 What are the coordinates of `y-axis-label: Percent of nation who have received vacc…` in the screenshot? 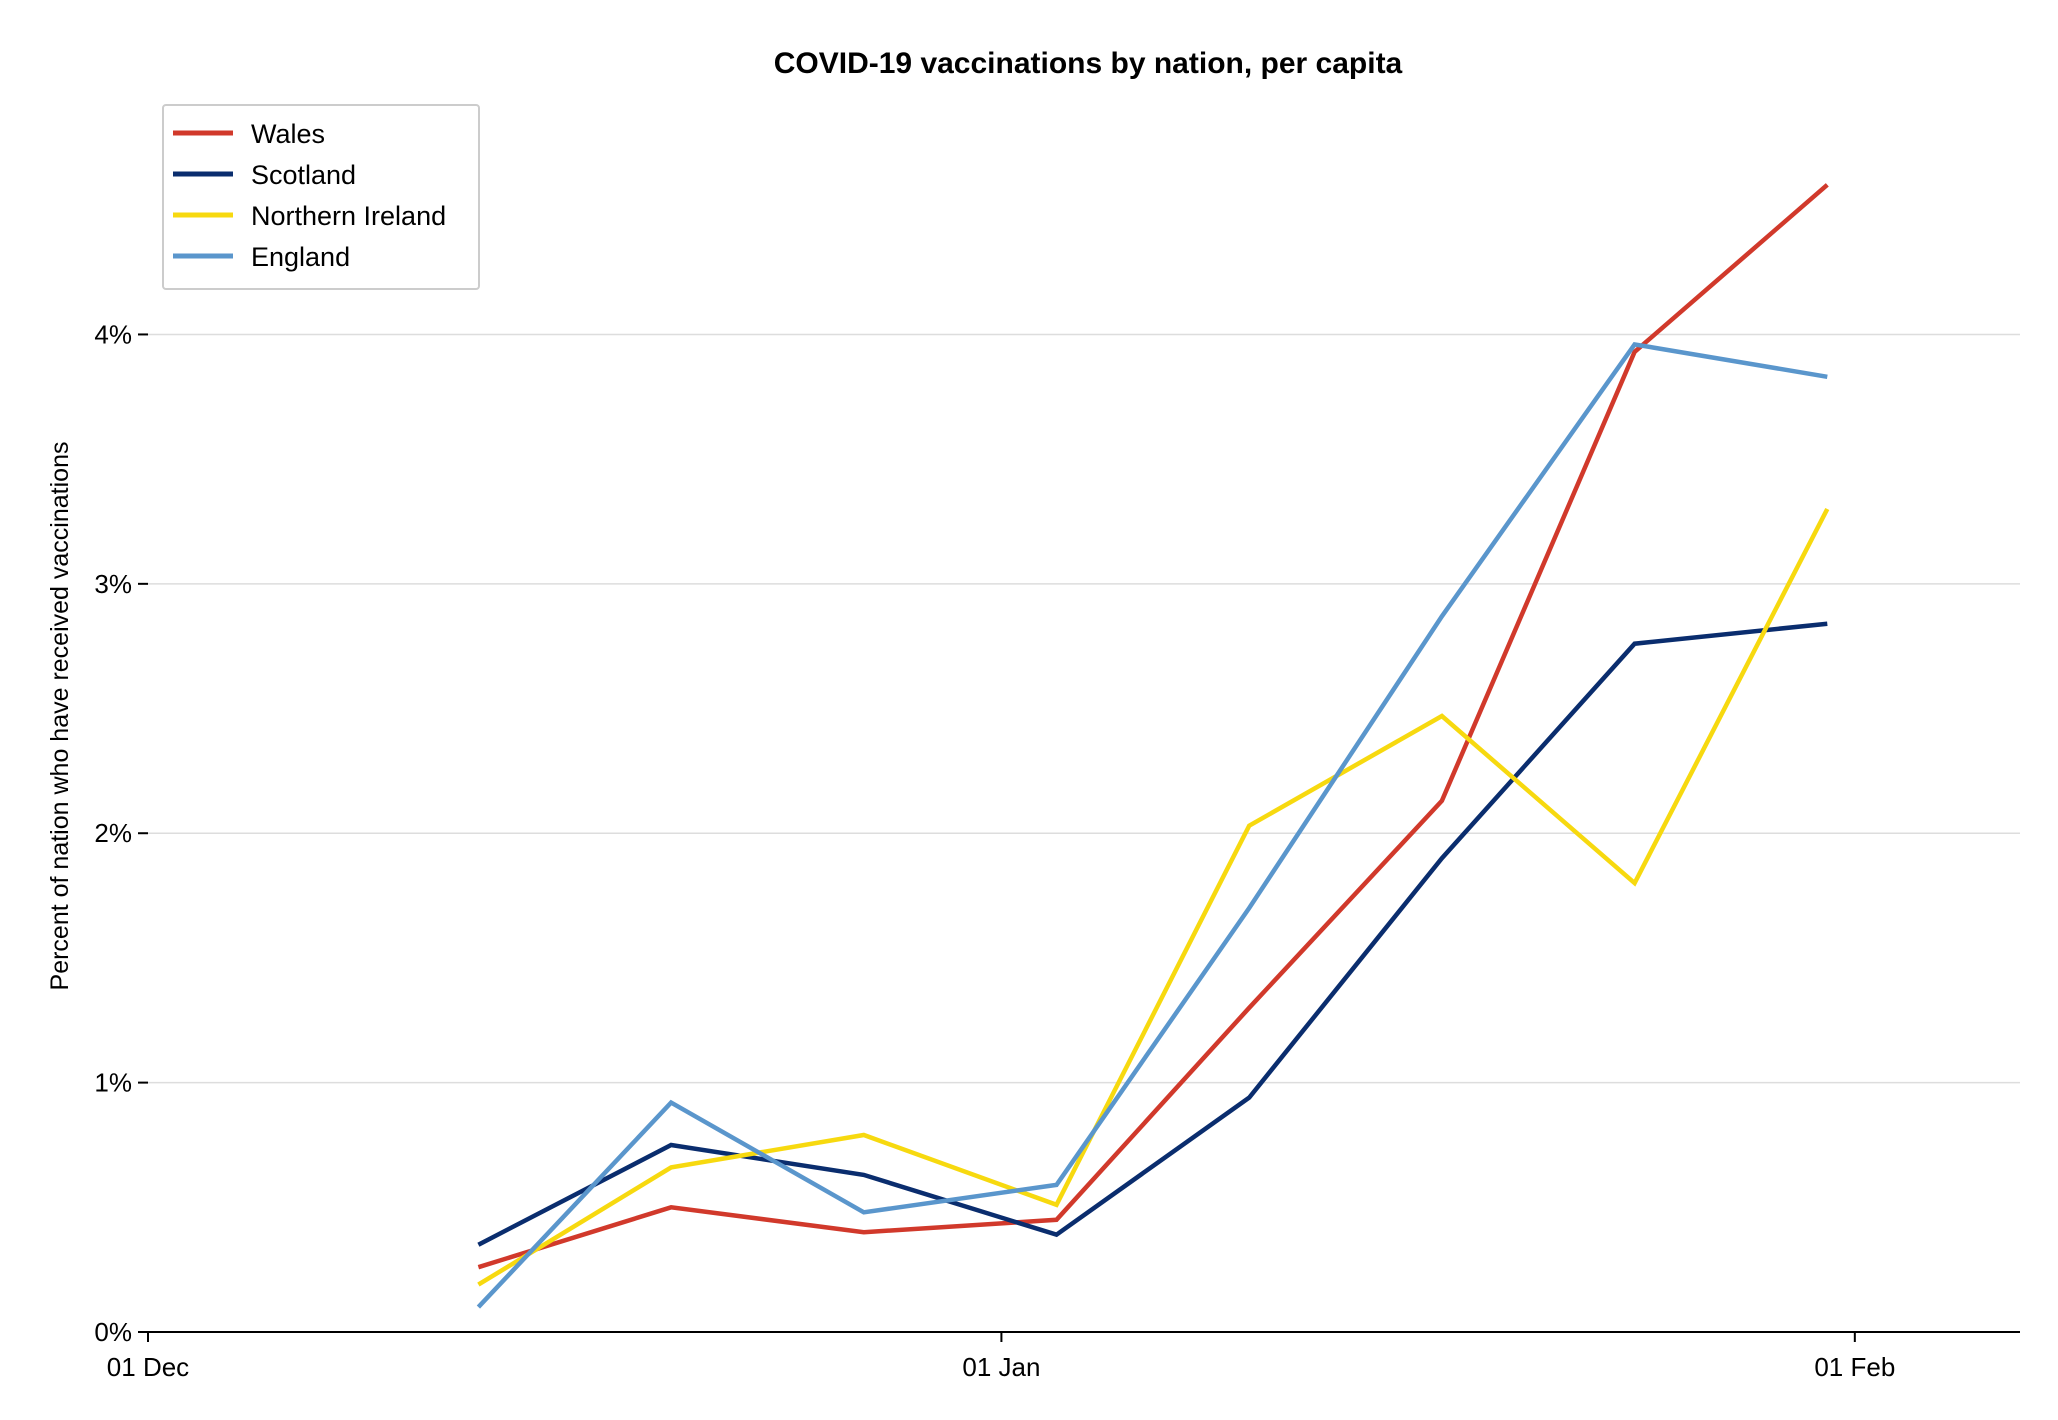 It's located at (60, 716).